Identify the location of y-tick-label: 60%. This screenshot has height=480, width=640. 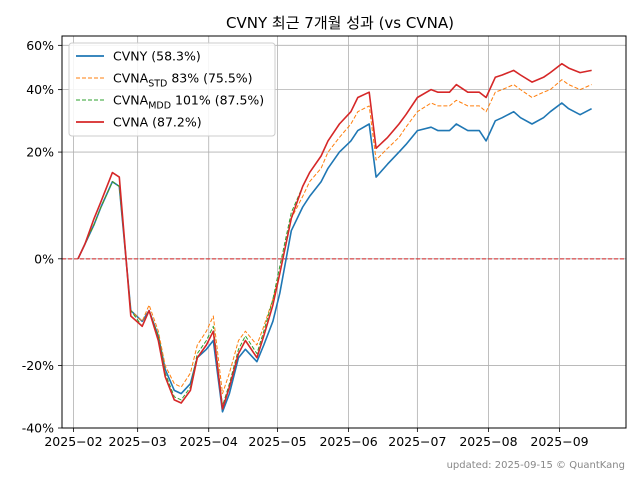
(40, 45).